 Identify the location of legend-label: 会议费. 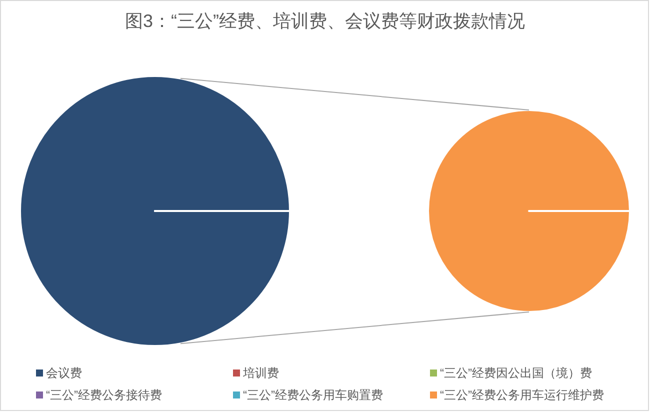
(64, 373).